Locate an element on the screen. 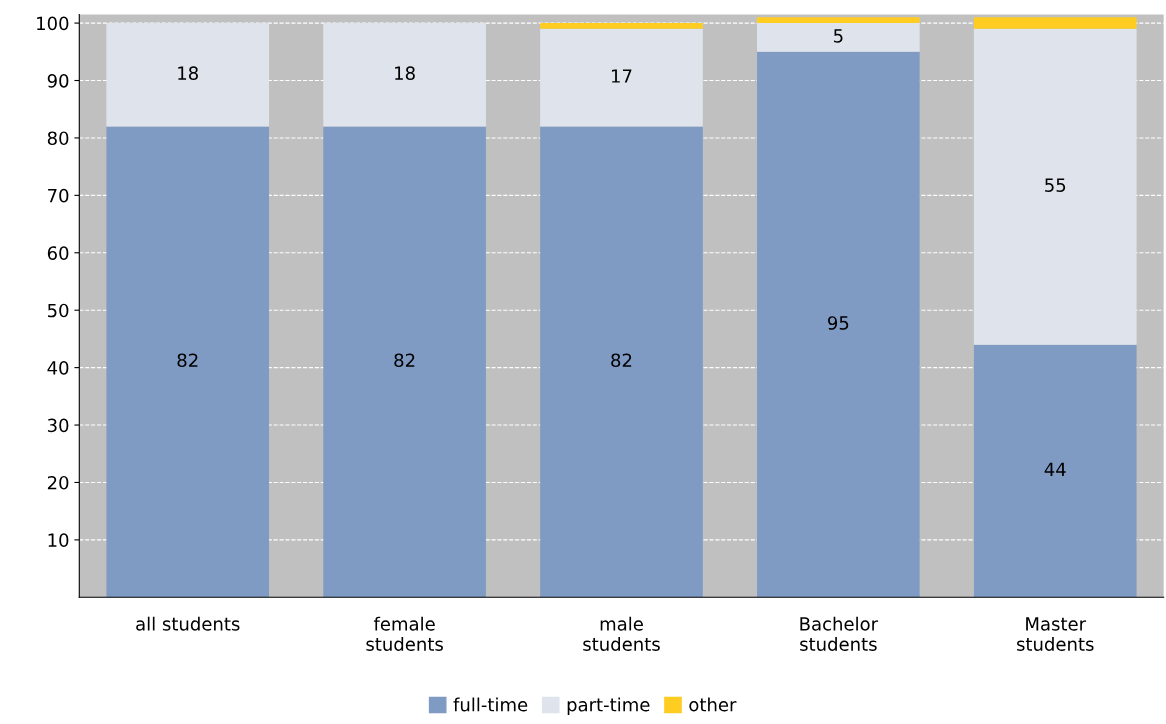  legend-label: part-time is located at coordinates (608, 706).